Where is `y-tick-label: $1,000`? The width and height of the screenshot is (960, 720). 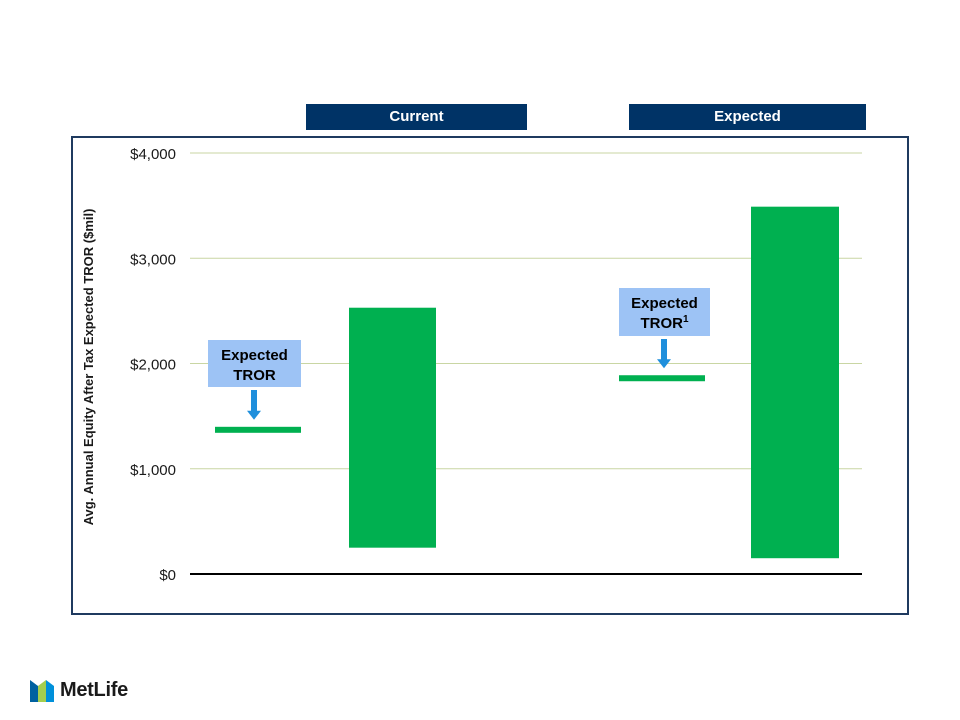 y-tick-label: $1,000 is located at coordinates (153, 470).